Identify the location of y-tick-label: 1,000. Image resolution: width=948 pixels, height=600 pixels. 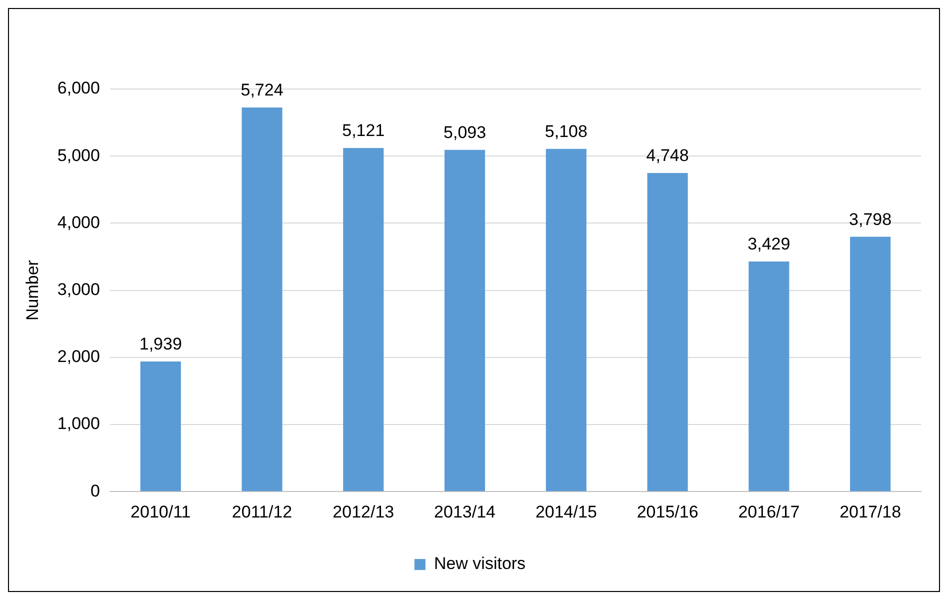
(78, 424).